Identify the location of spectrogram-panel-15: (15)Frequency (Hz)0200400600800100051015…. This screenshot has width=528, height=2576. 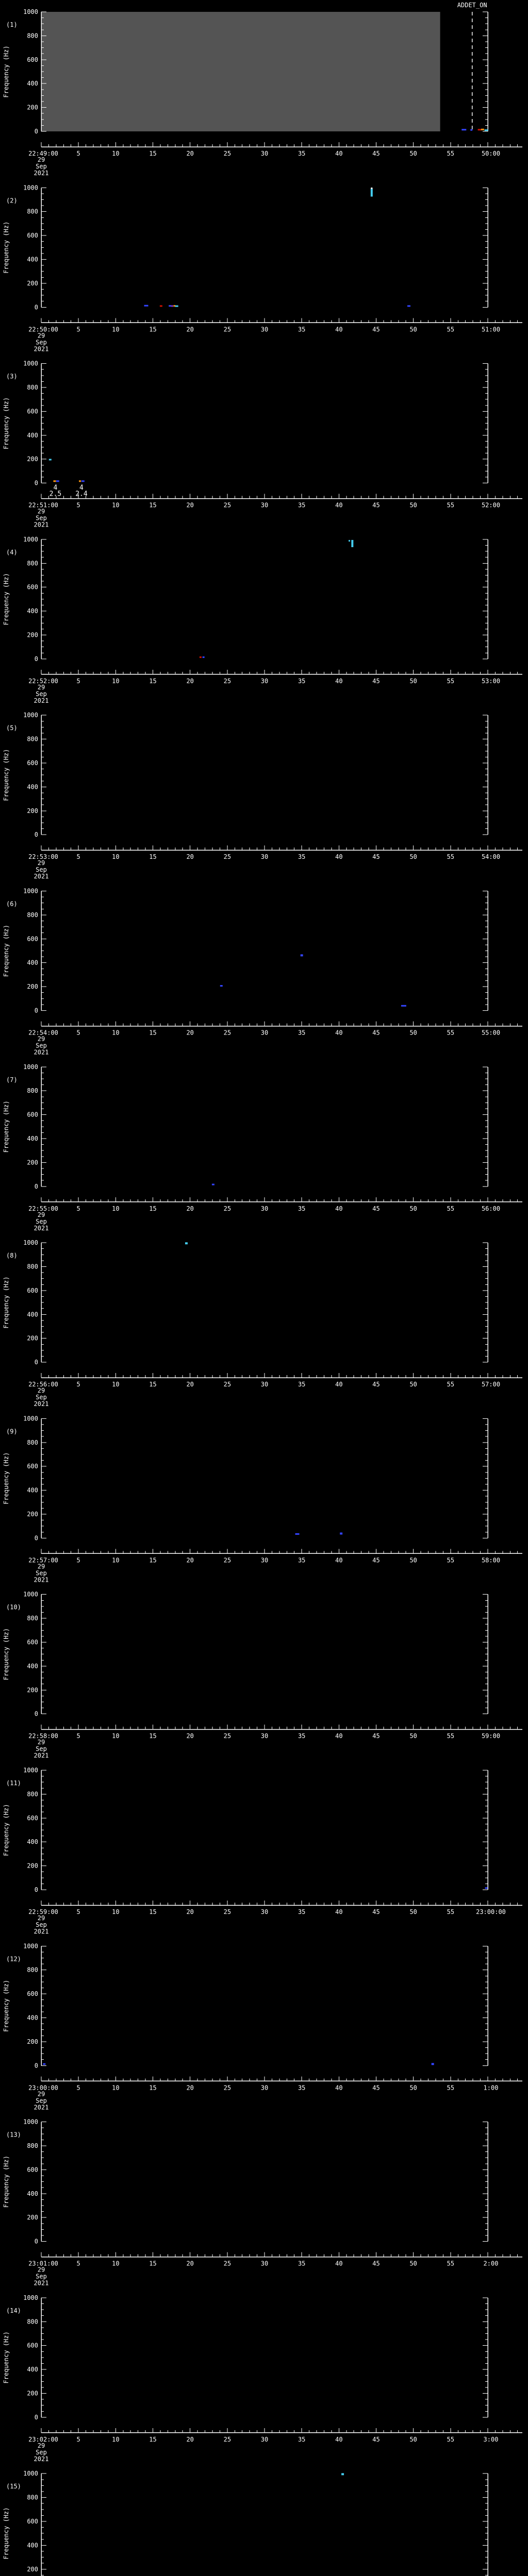
(245, 2523).